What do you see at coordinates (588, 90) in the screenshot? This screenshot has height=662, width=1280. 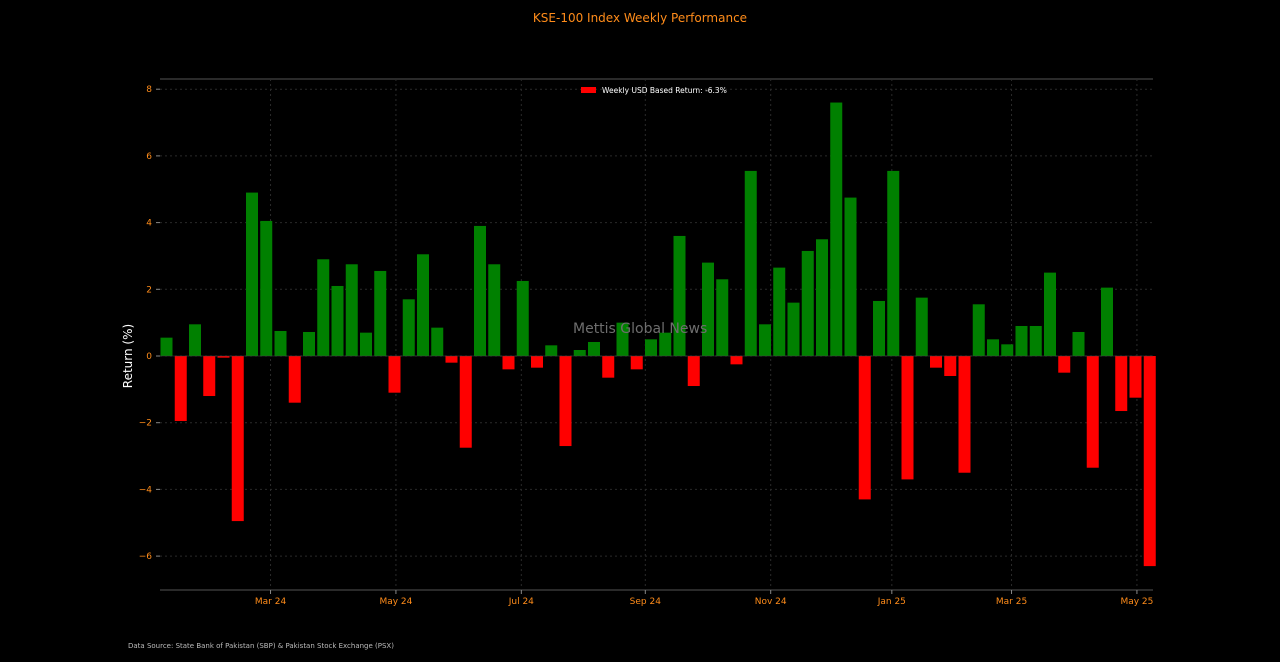 I see `legend-swatch` at bounding box center [588, 90].